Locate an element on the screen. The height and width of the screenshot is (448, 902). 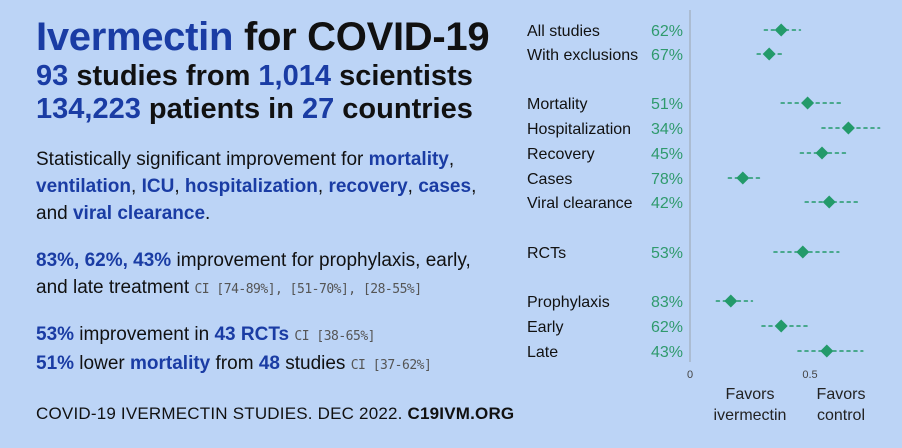
row-label: Prophylaxis is located at coordinates (568, 302).